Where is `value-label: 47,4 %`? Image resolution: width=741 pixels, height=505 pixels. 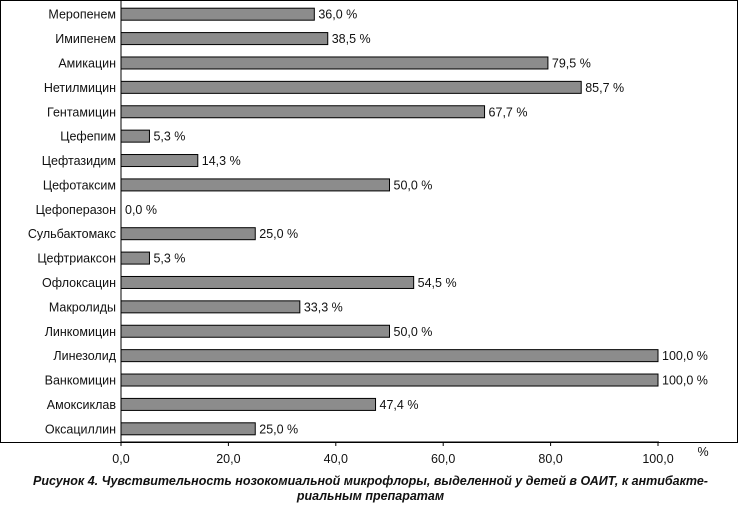
value-label: 47,4 % is located at coordinates (399, 405).